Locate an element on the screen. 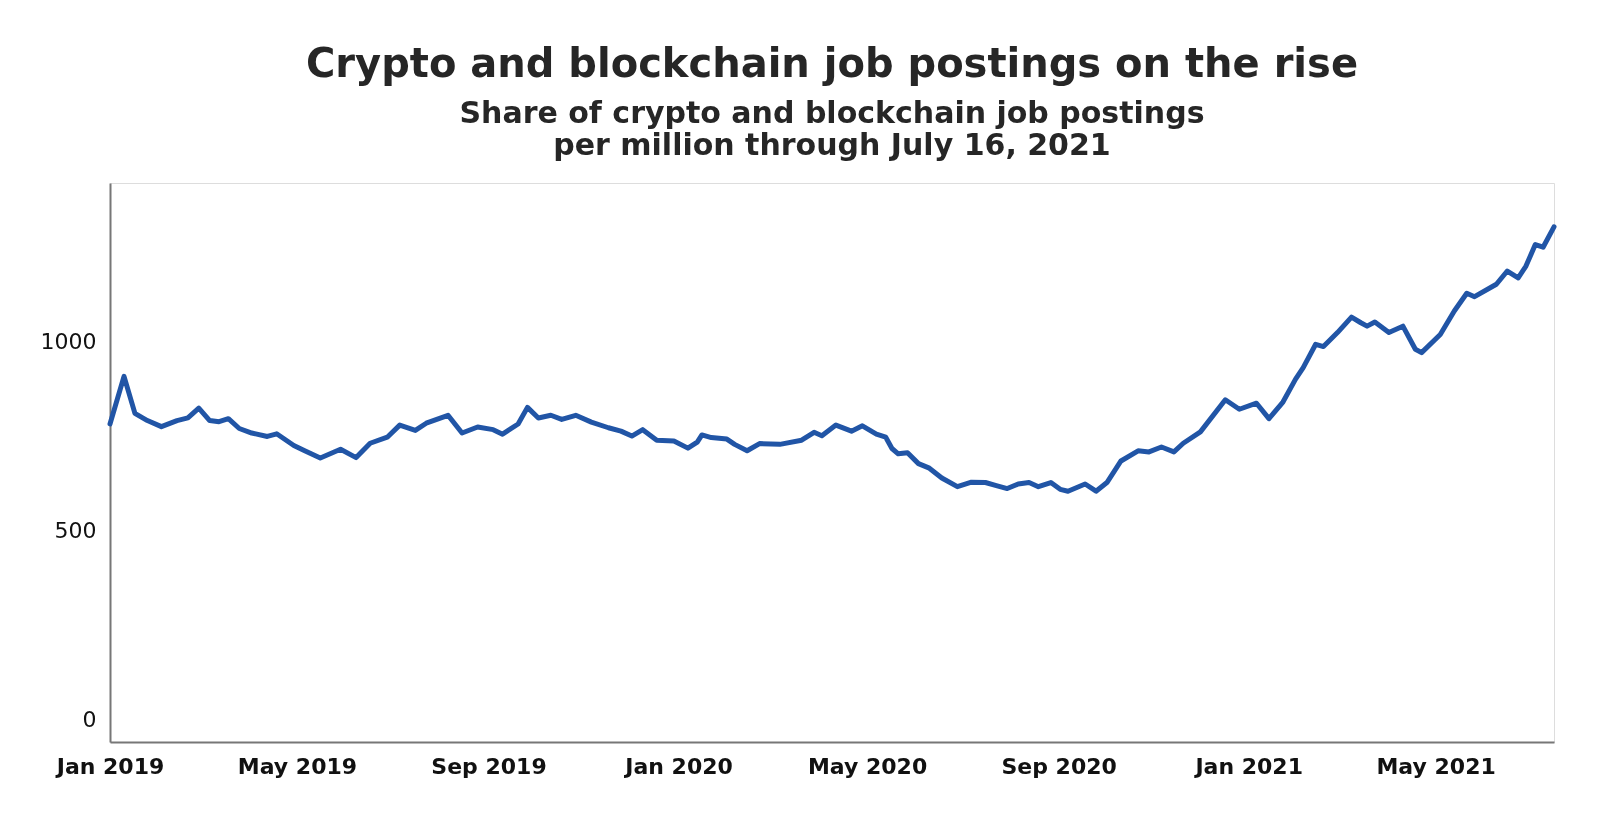 The width and height of the screenshot is (1600, 830). x-tick-label: May 2019 is located at coordinates (297, 766).